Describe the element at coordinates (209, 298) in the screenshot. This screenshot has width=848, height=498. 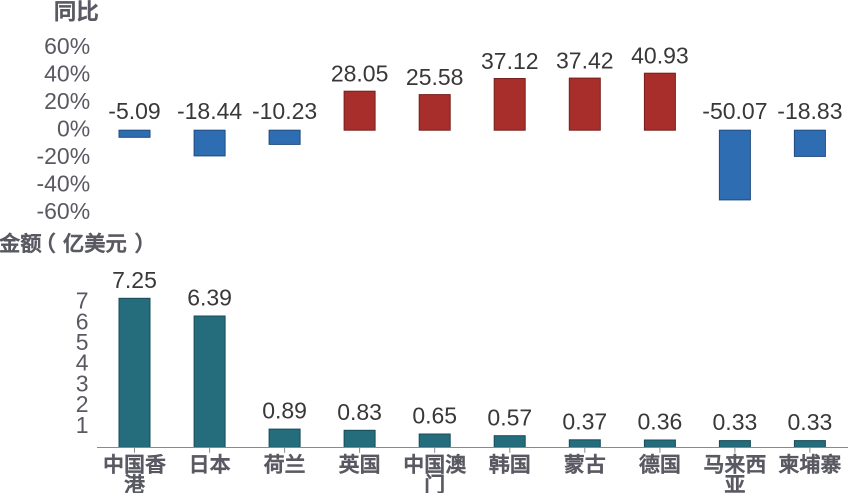
I see `svg-text: 6.39` at that location.